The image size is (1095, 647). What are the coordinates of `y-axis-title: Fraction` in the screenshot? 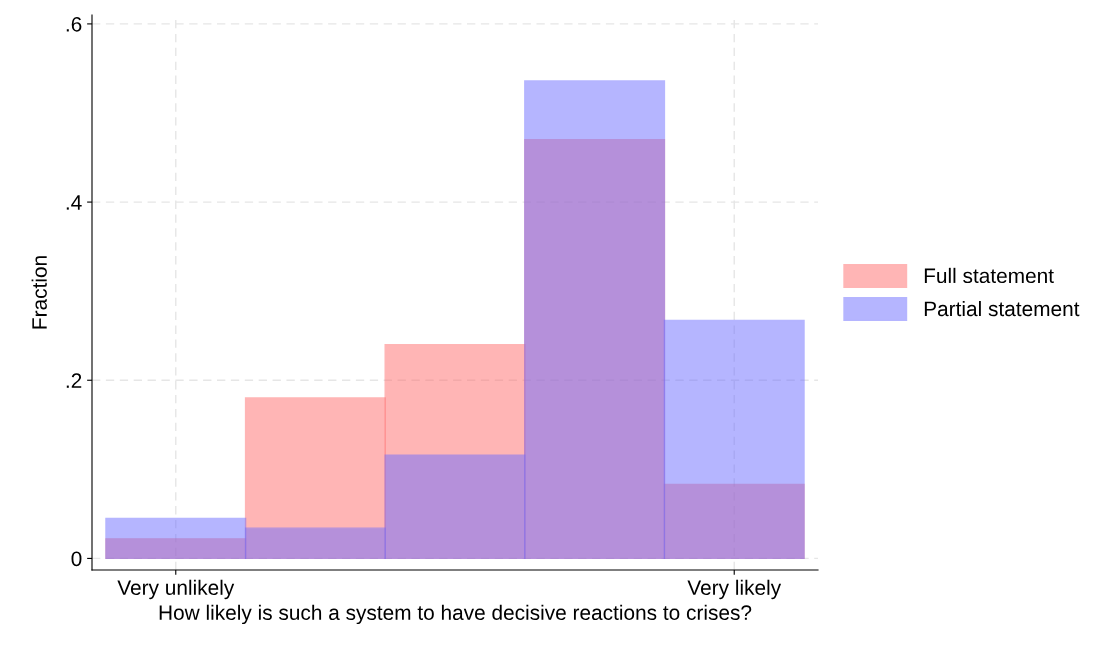 It's located at (39, 292).